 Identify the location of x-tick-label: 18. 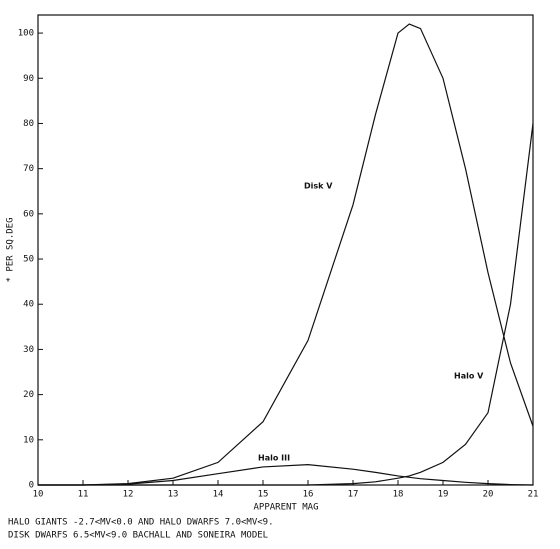
(398, 495).